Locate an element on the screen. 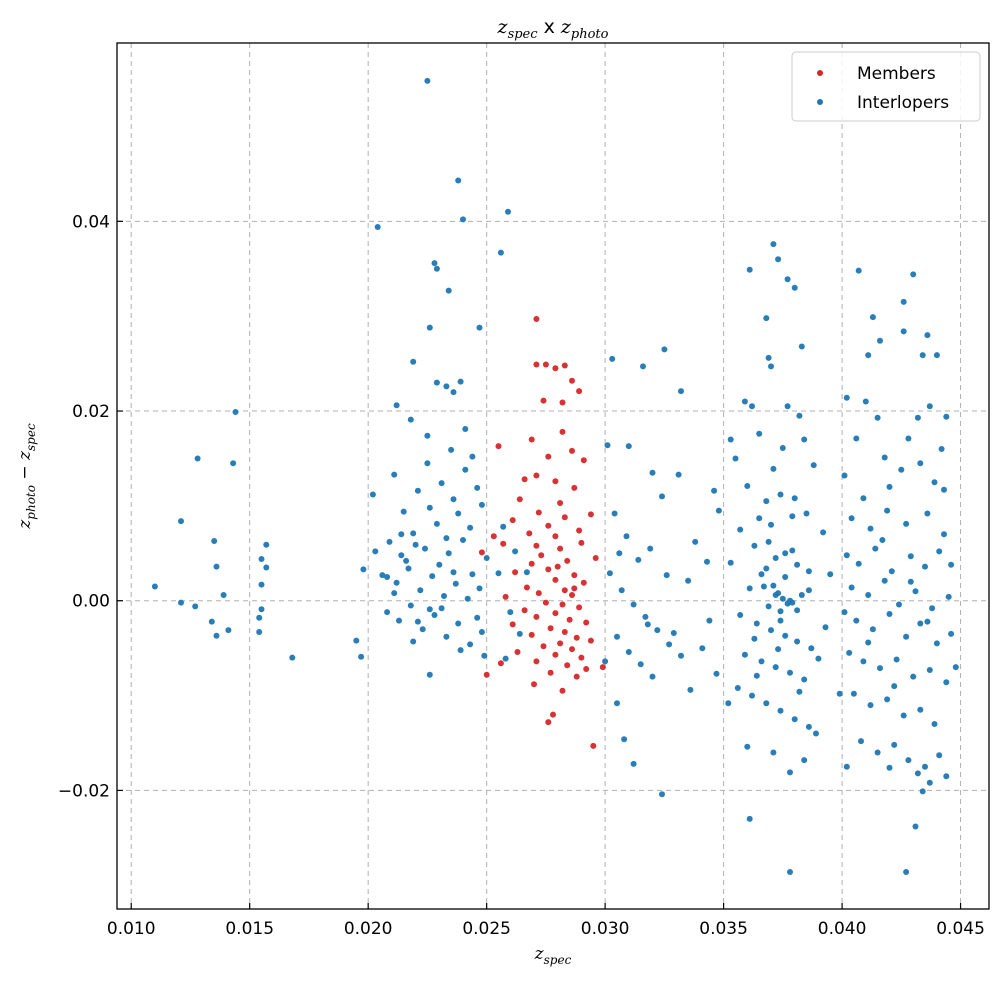 The height and width of the screenshot is (983, 1004). x-tick-label: 0.020 is located at coordinates (368, 929).